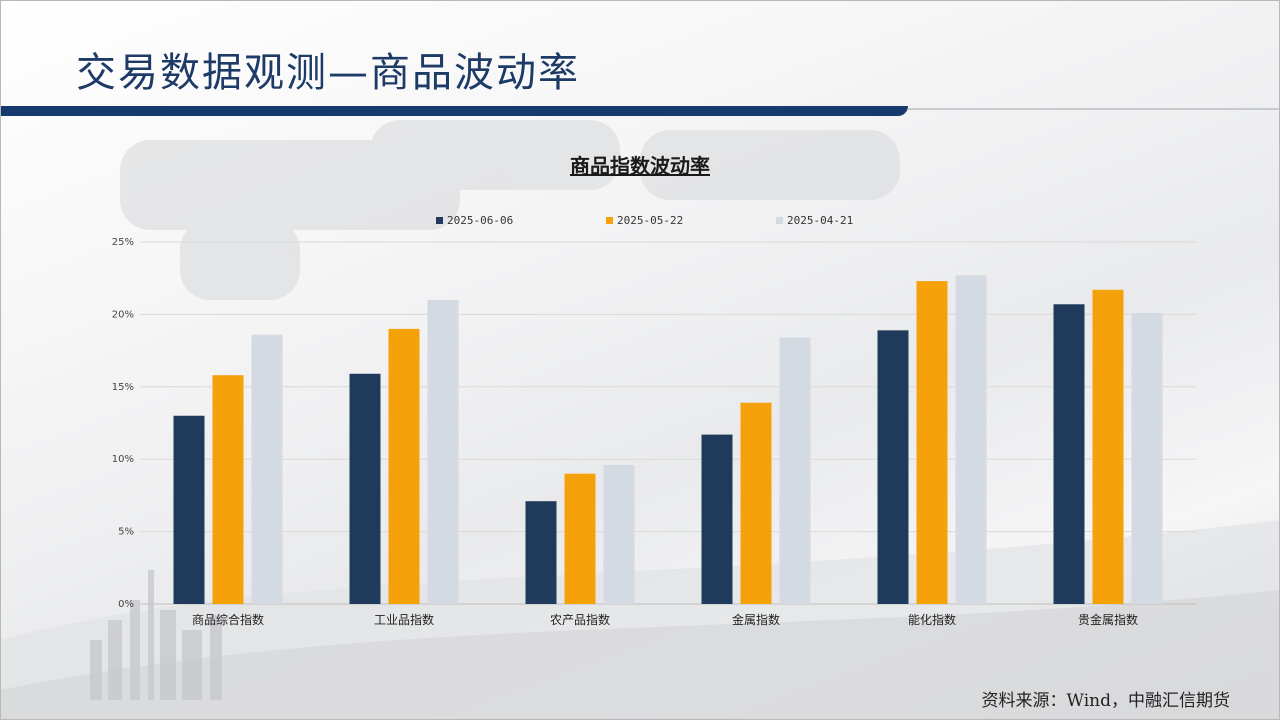 This screenshot has height=720, width=1280. I want to click on y-tick-label: 0%, so click(126, 604).